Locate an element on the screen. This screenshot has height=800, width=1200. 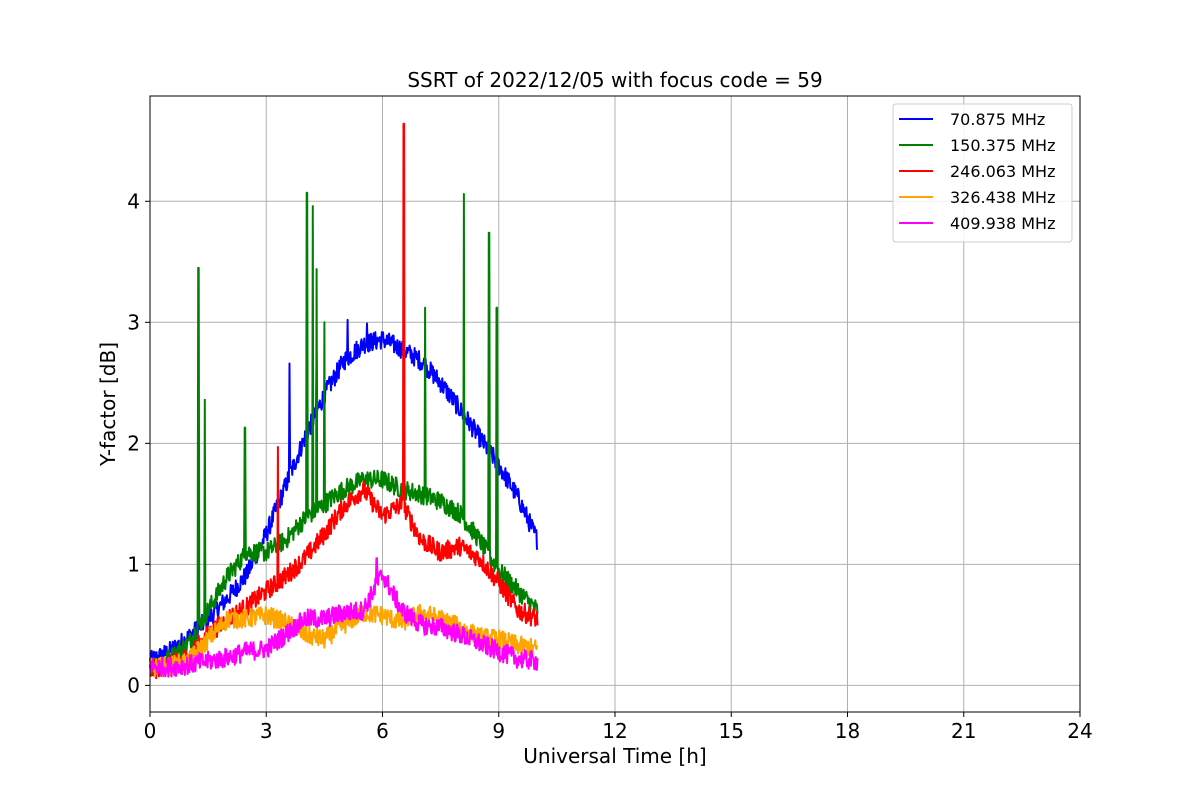
x-tick-label: 9 is located at coordinates (498, 731).